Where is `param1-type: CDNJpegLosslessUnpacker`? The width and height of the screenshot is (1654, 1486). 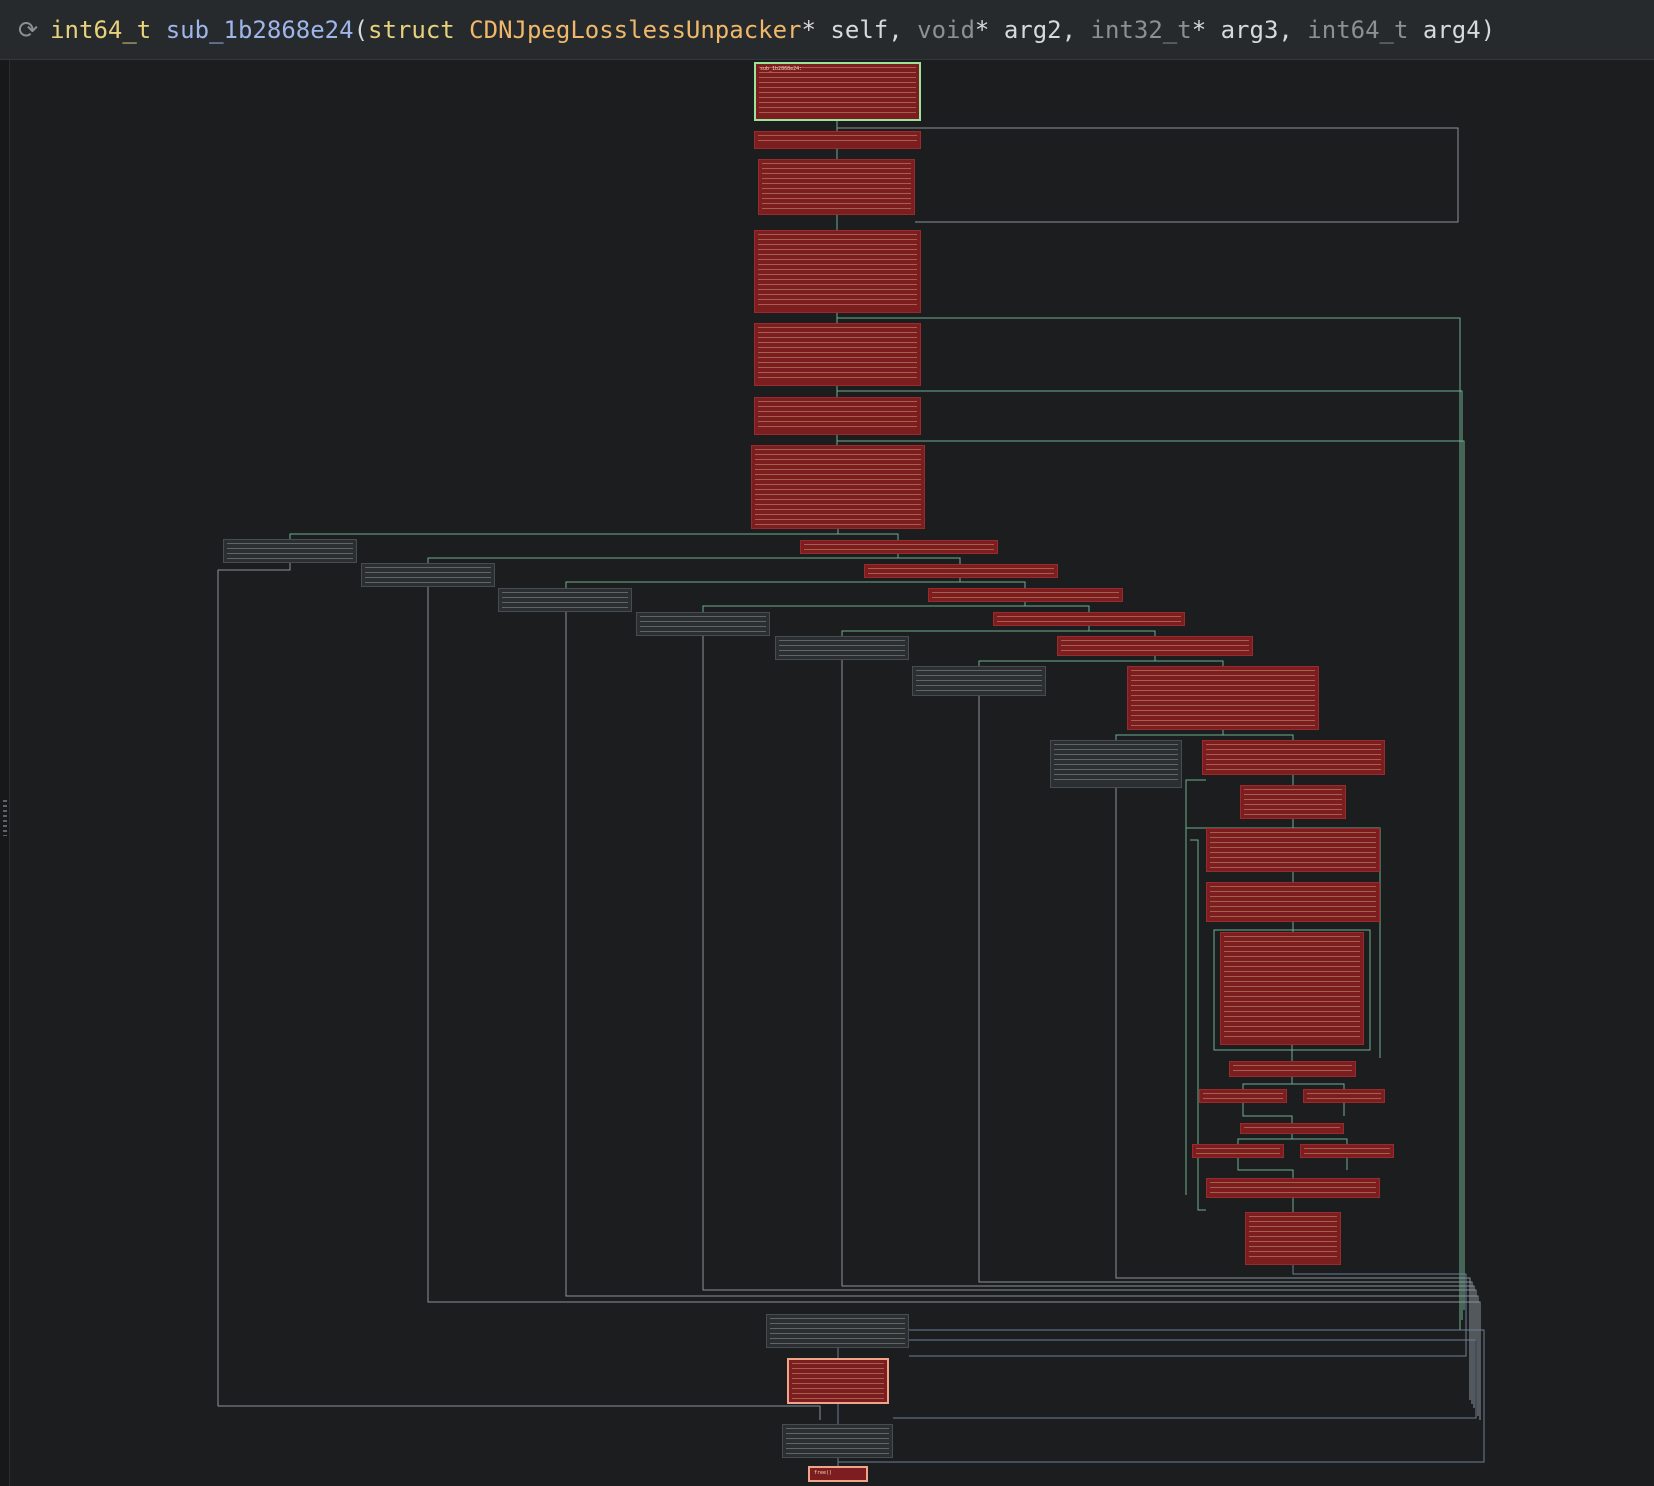 param1-type: CDNJpegLosslessUnpacker is located at coordinates (635, 29).